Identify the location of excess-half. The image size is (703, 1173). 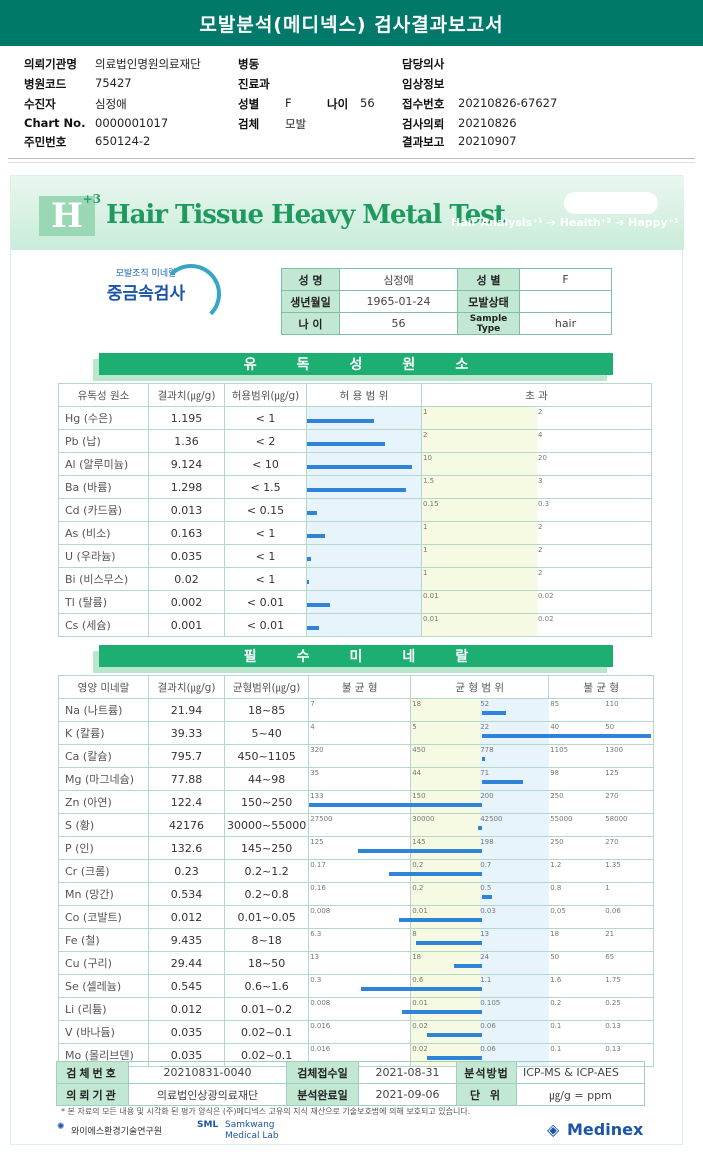
(479, 602).